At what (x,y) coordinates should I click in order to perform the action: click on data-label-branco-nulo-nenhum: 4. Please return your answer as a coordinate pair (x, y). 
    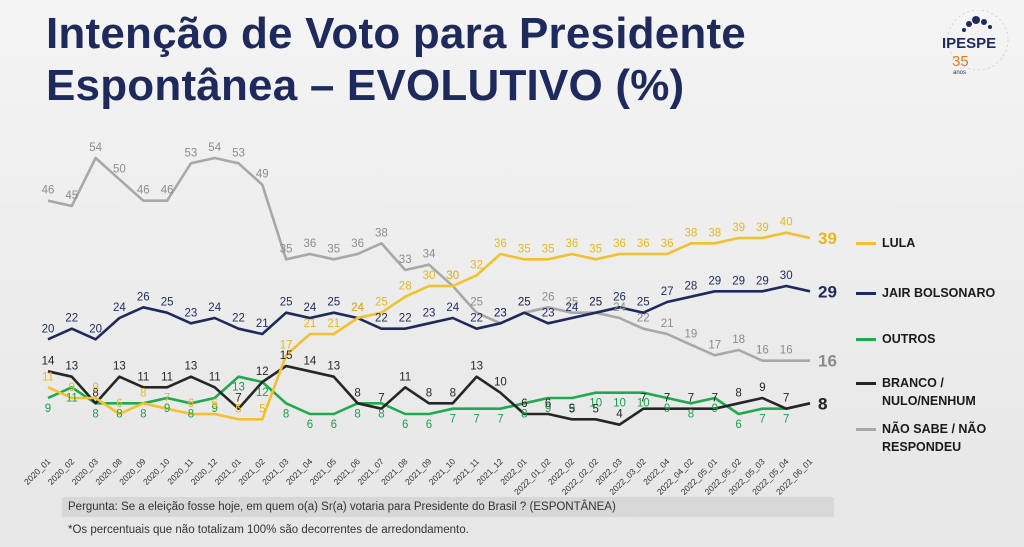
    Looking at the image, I should click on (619, 415).